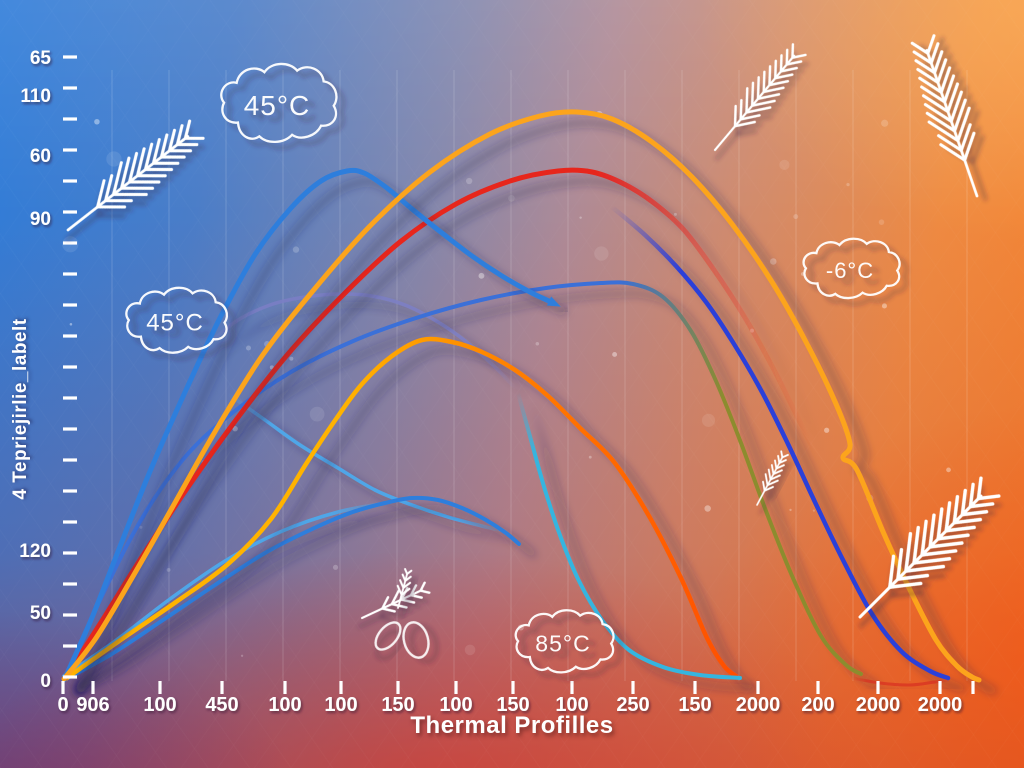 This screenshot has height=768, width=1024. I want to click on cloud-annotation: 85°C, so click(565, 641).